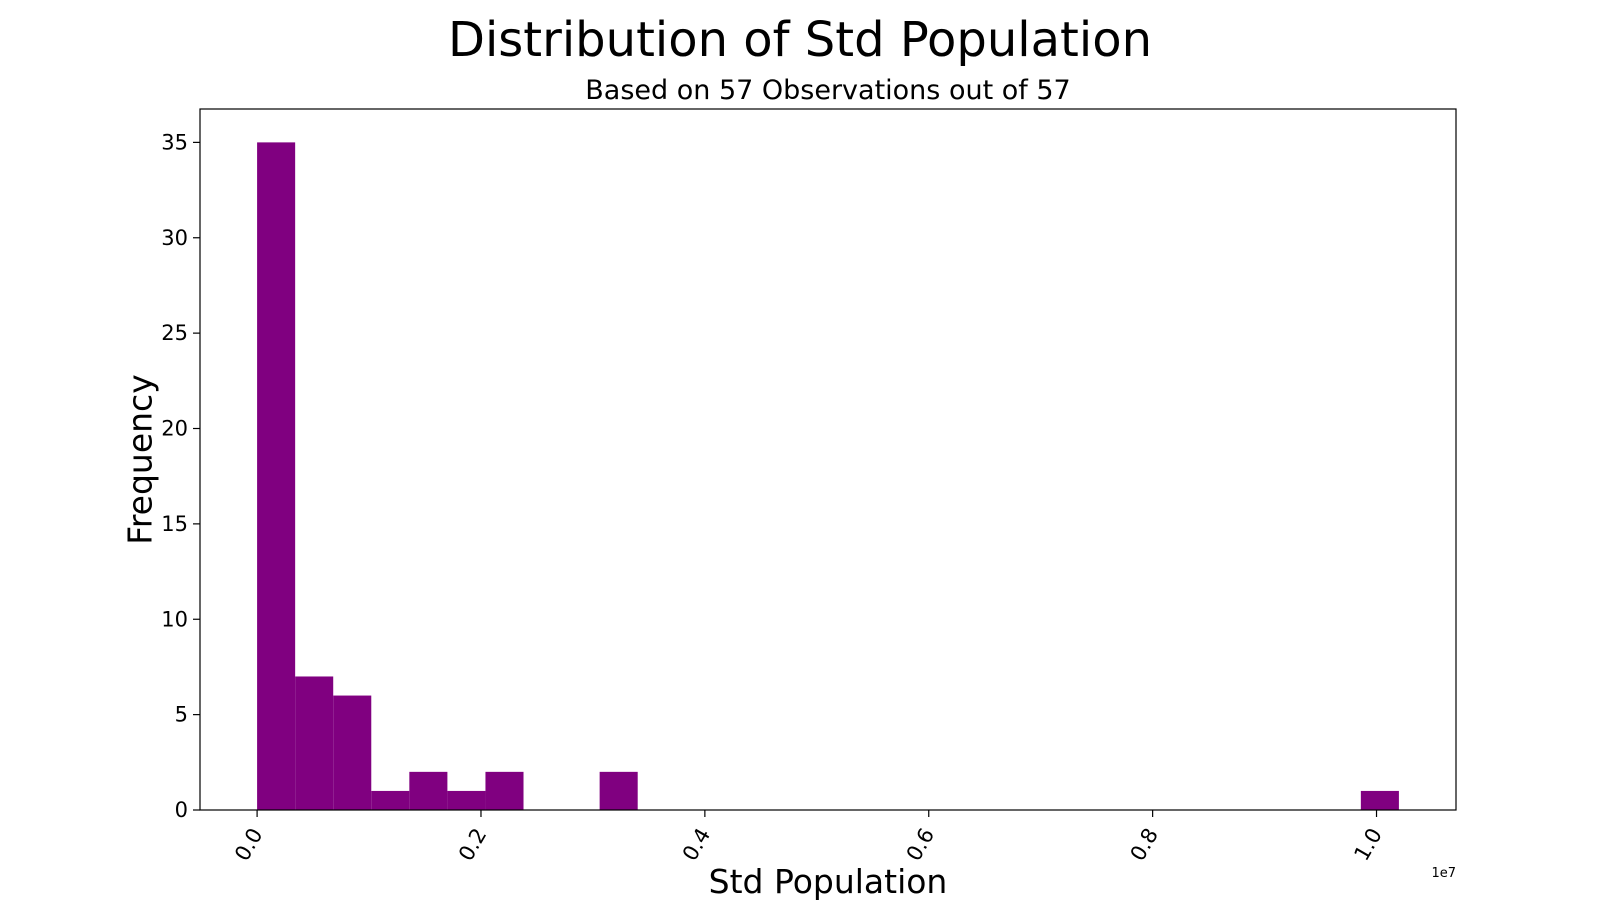  I want to click on x-tick-label: 0.8, so click(1144, 844).